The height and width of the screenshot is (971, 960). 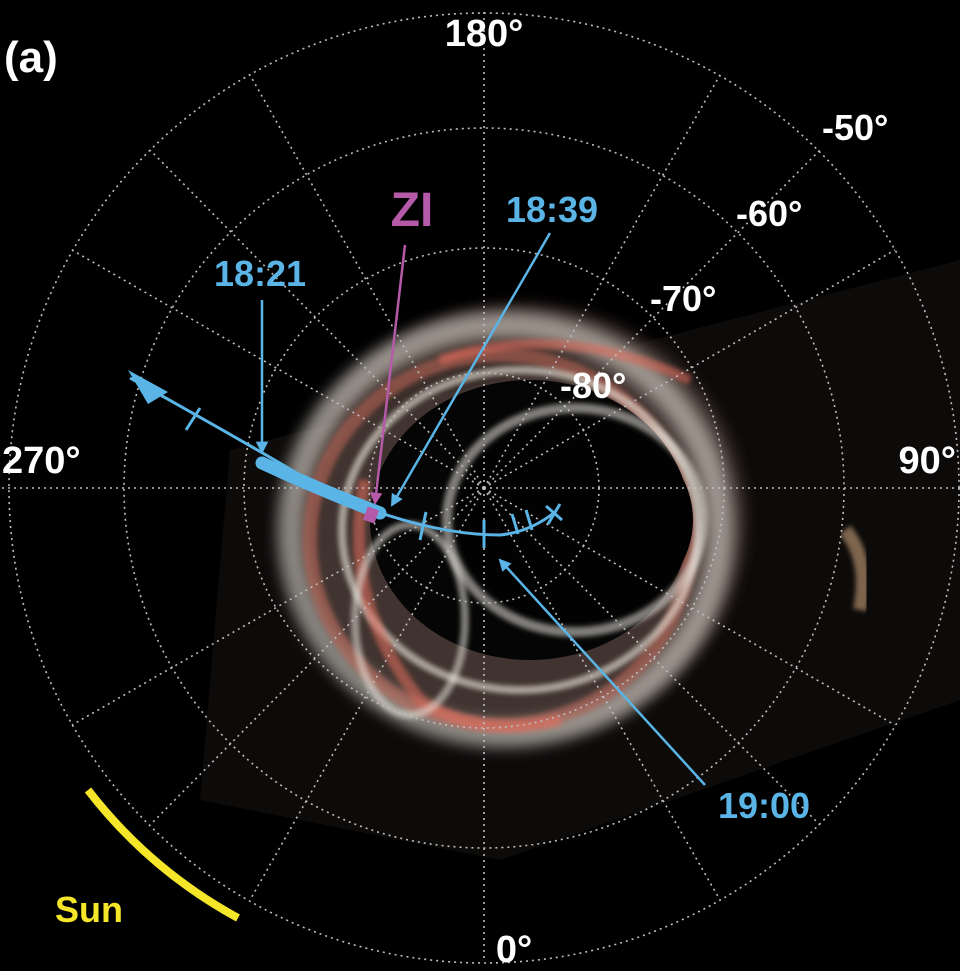 What do you see at coordinates (855, 127) in the screenshot?
I see `latitude-label-50: -50°` at bounding box center [855, 127].